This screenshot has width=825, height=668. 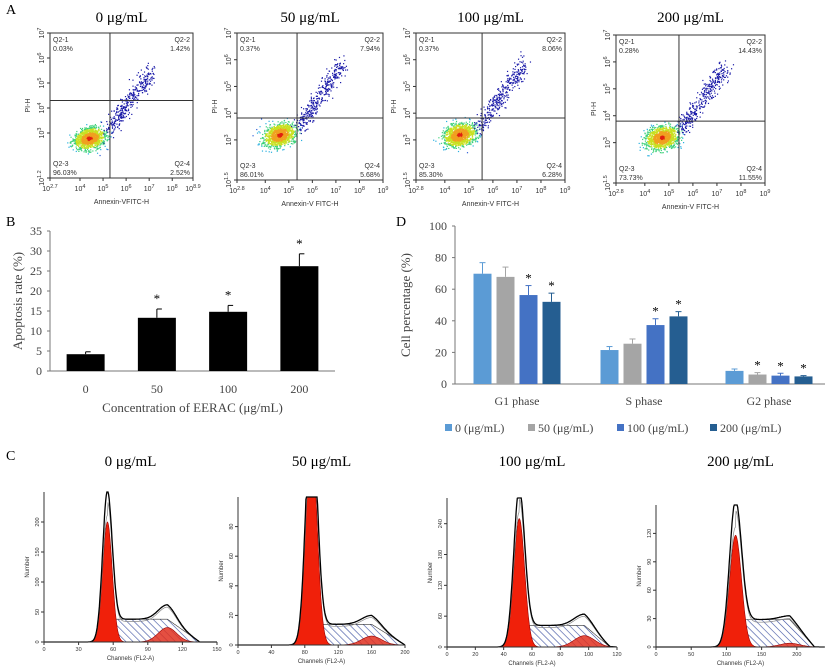 I want to click on y-tick-label: 107, so click(x=407, y=33).